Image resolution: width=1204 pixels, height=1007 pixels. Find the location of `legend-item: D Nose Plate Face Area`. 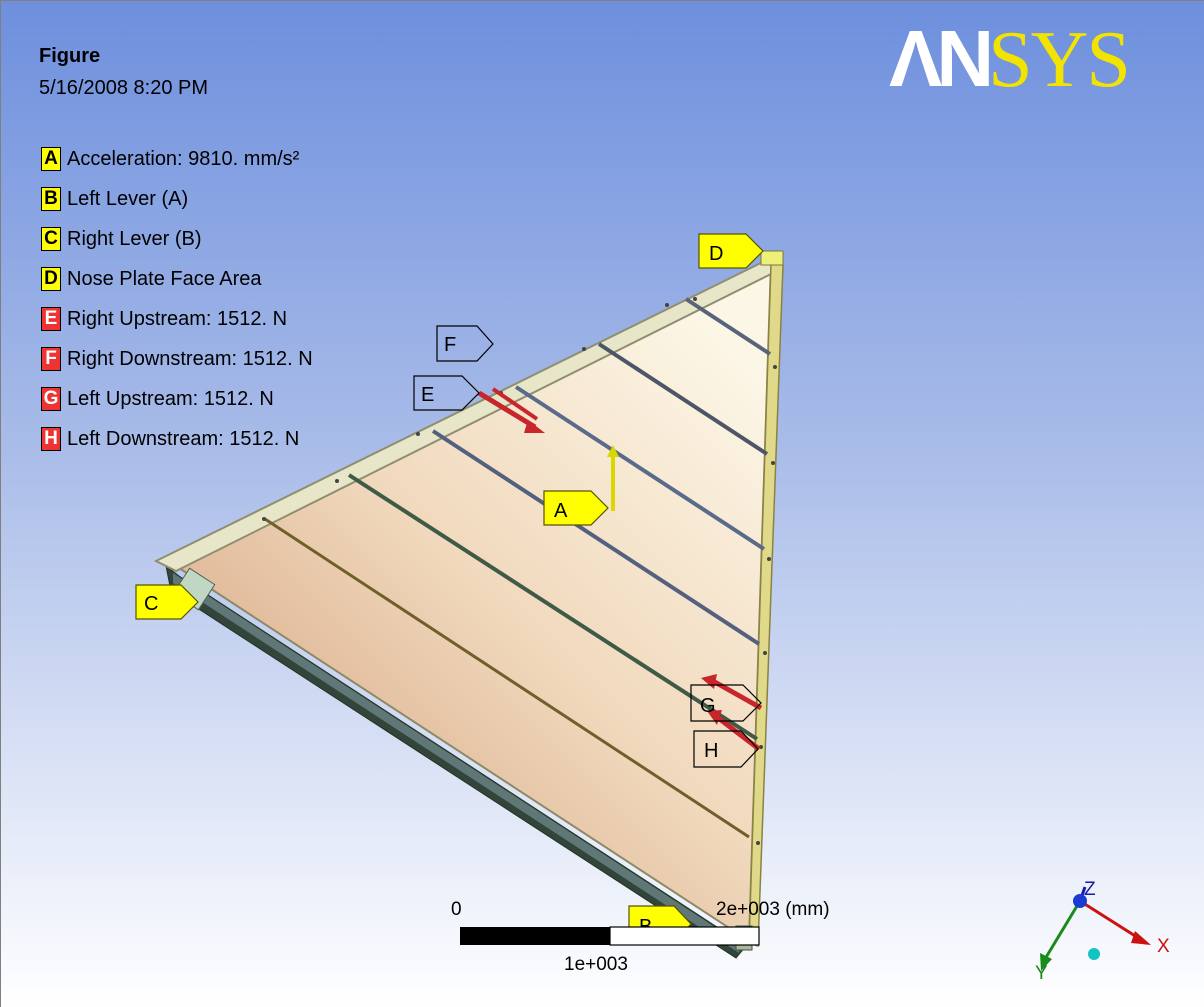

legend-item: D Nose Plate Face Area is located at coordinates (177, 279).